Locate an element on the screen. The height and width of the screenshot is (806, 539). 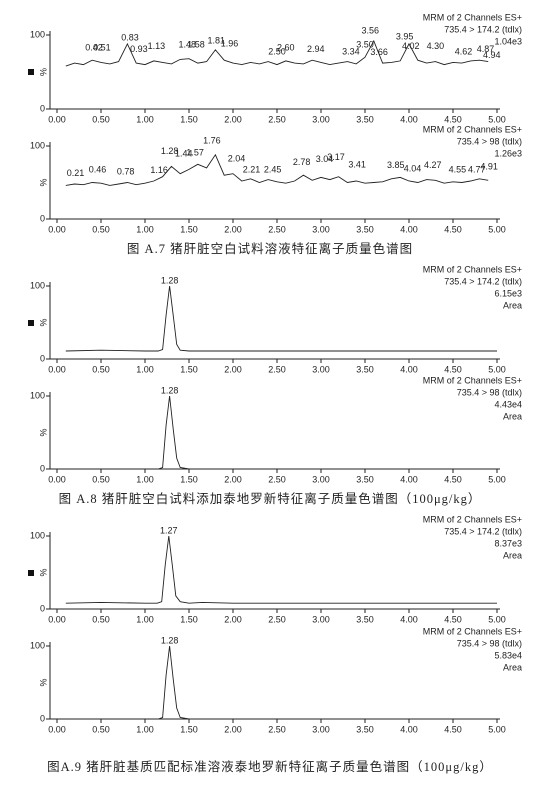
caption: 图A.9 猪肝脏基质匹配标准溶液泰地罗新特征离子质量色谱图（100μg/kg） is located at coordinates (270, 766).